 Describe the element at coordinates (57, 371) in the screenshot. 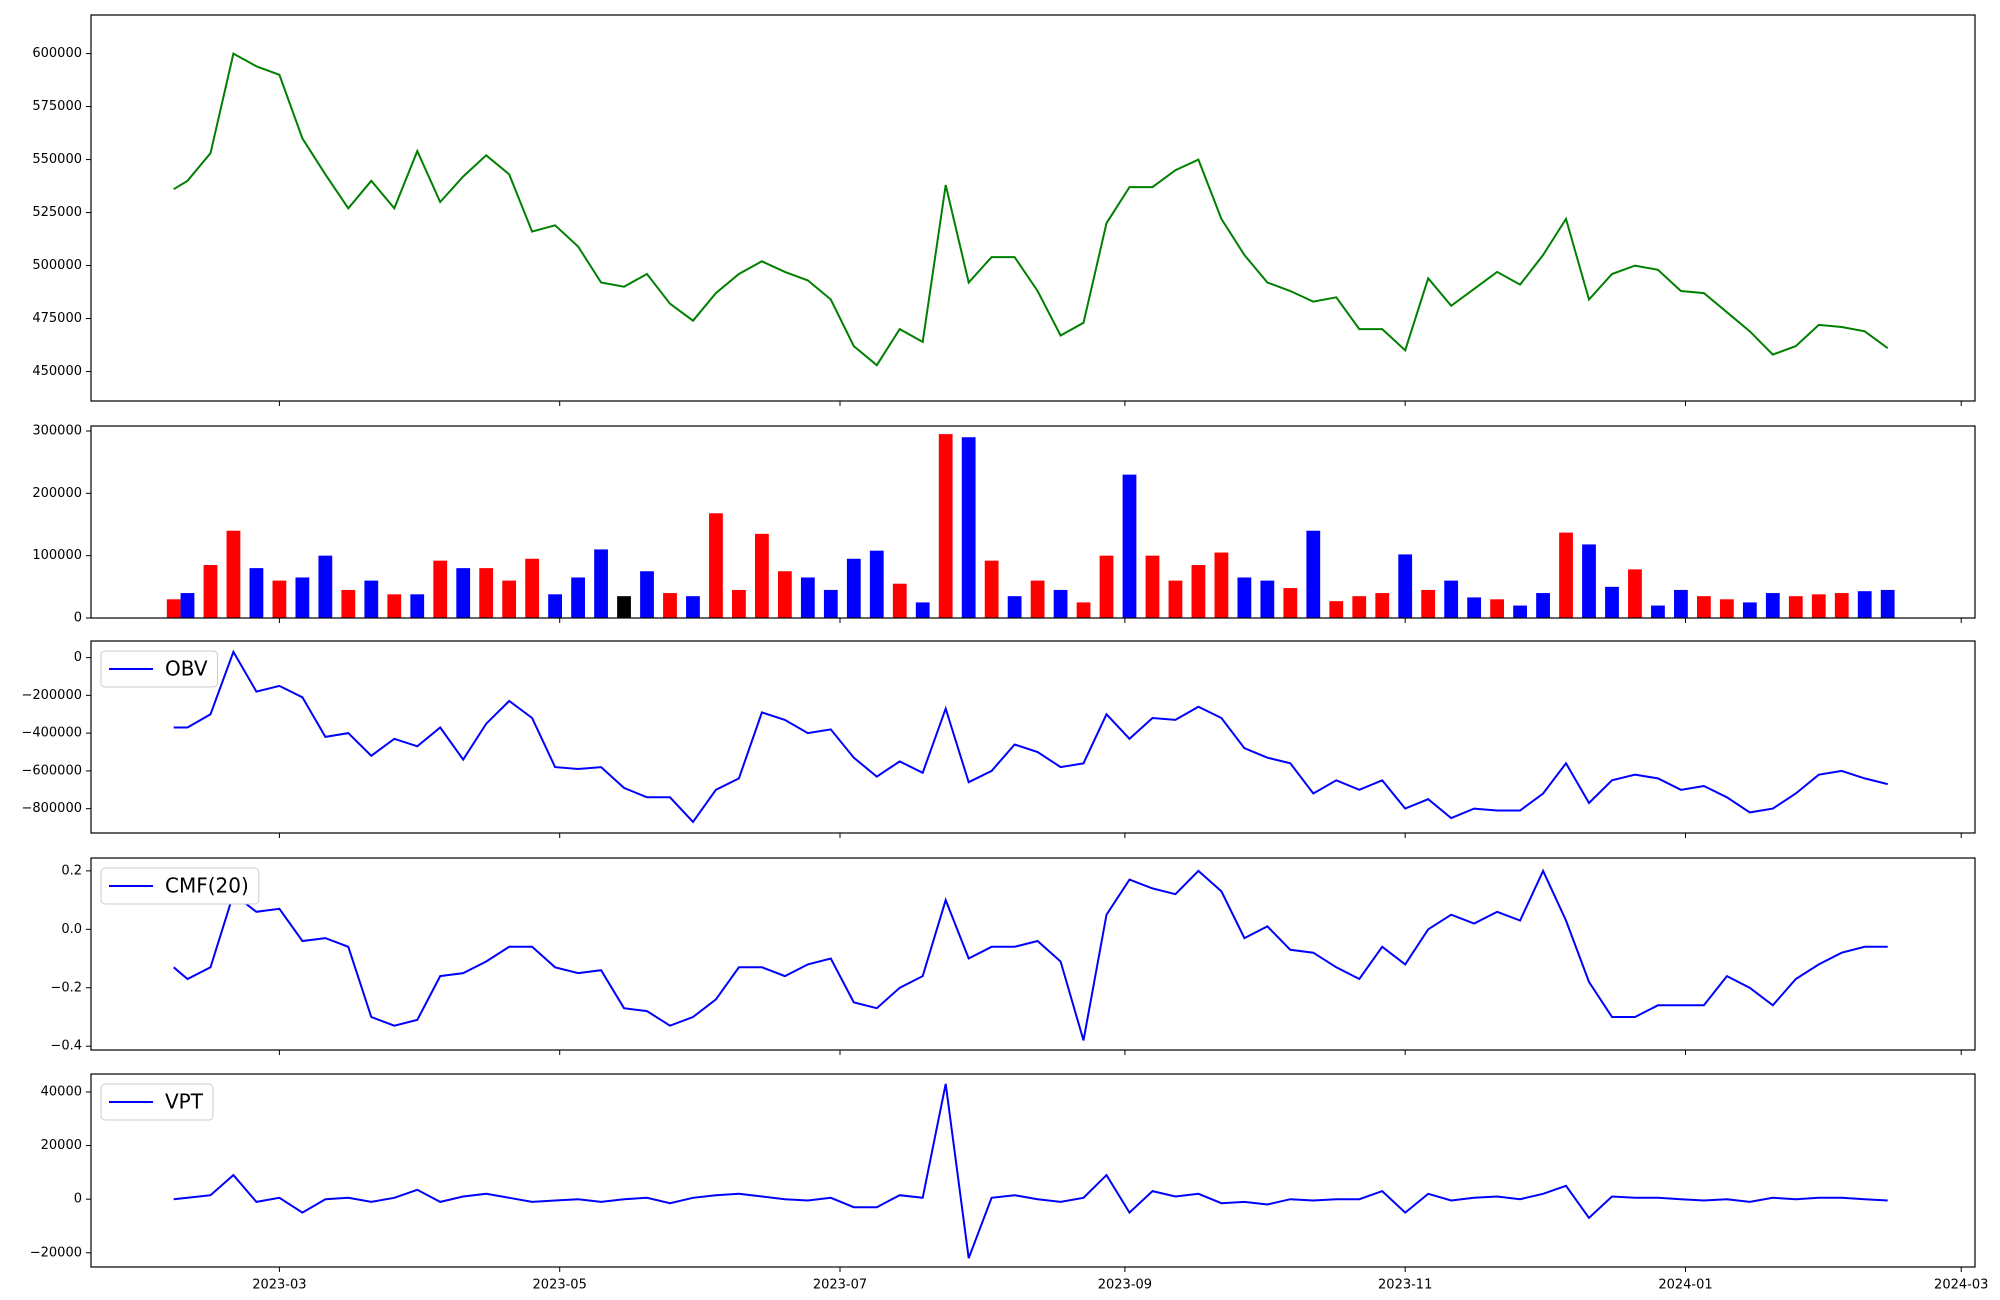

I see `y-tick-label: 450000` at that location.